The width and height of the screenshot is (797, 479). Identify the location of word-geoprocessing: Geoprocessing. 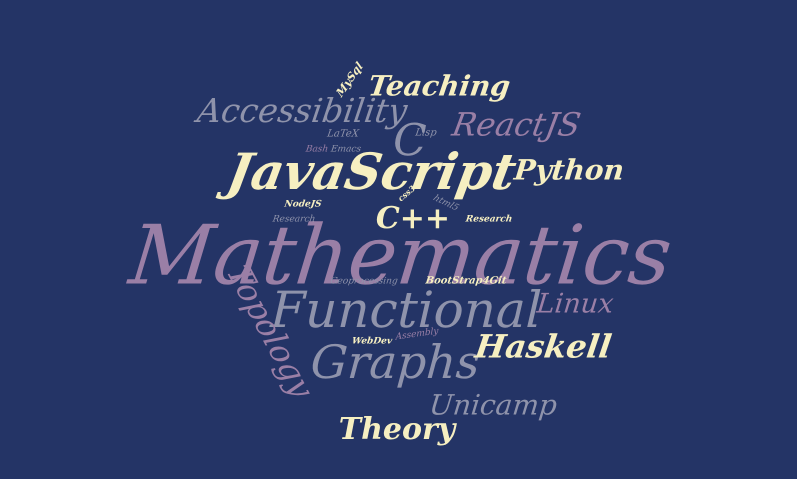
(364, 282).